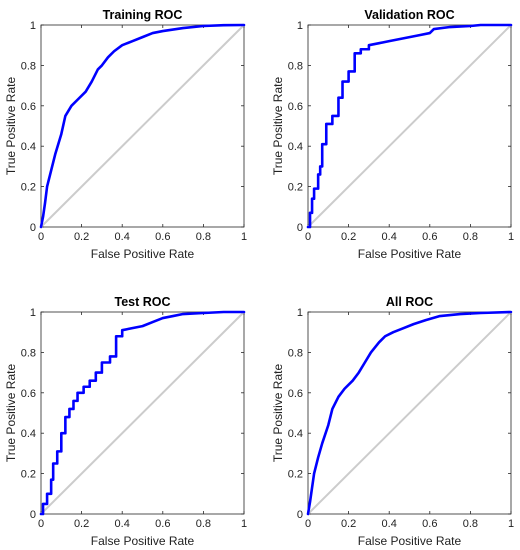 This screenshot has width=520, height=550. What do you see at coordinates (409, 15) in the screenshot?
I see `chart-title: Validation ROC` at bounding box center [409, 15].